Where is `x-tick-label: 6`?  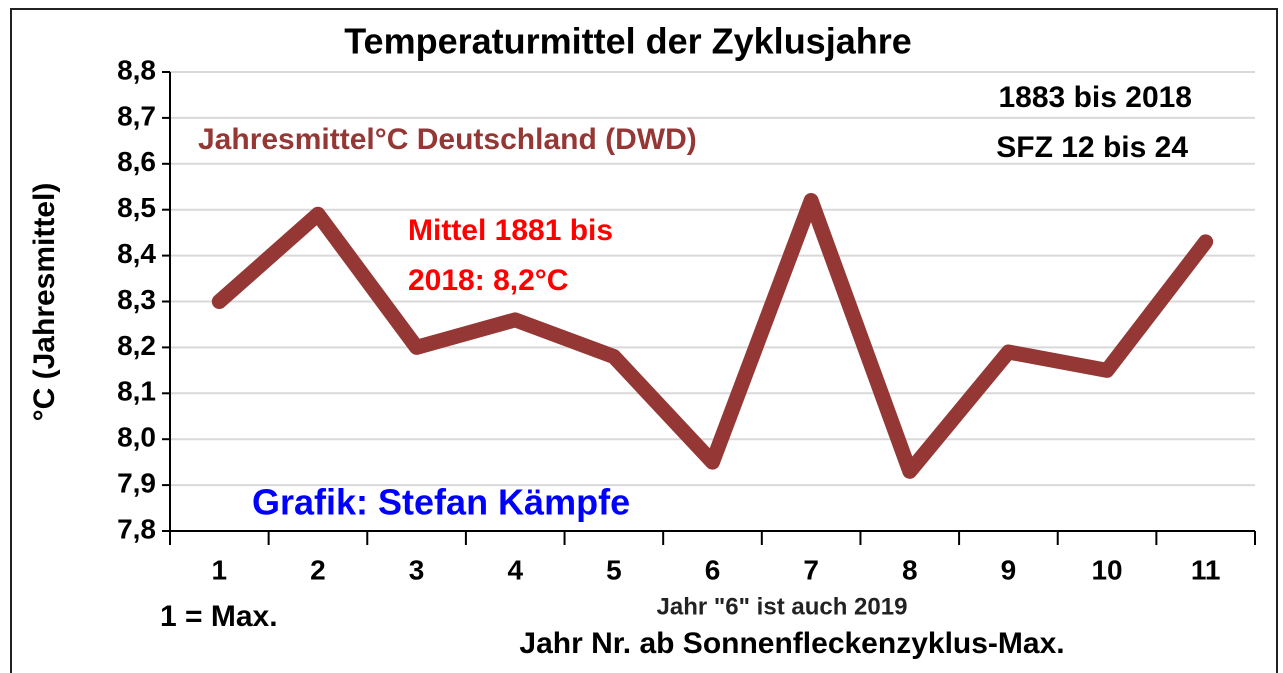 x-tick-label: 6 is located at coordinates (713, 569).